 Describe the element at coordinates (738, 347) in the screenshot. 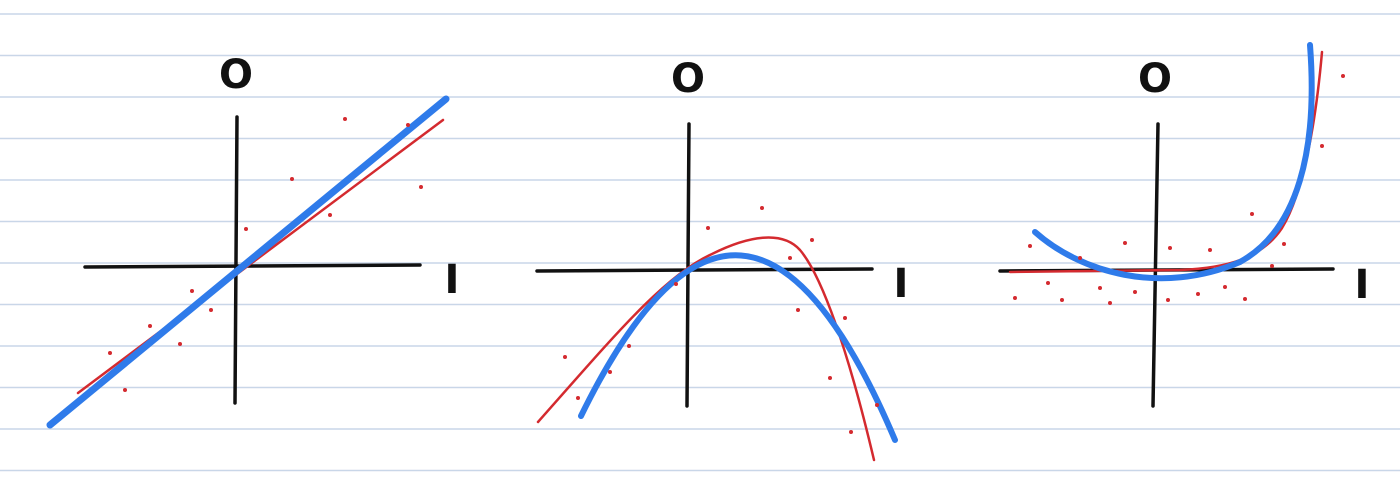

I see `panel-2-model-curve` at that location.